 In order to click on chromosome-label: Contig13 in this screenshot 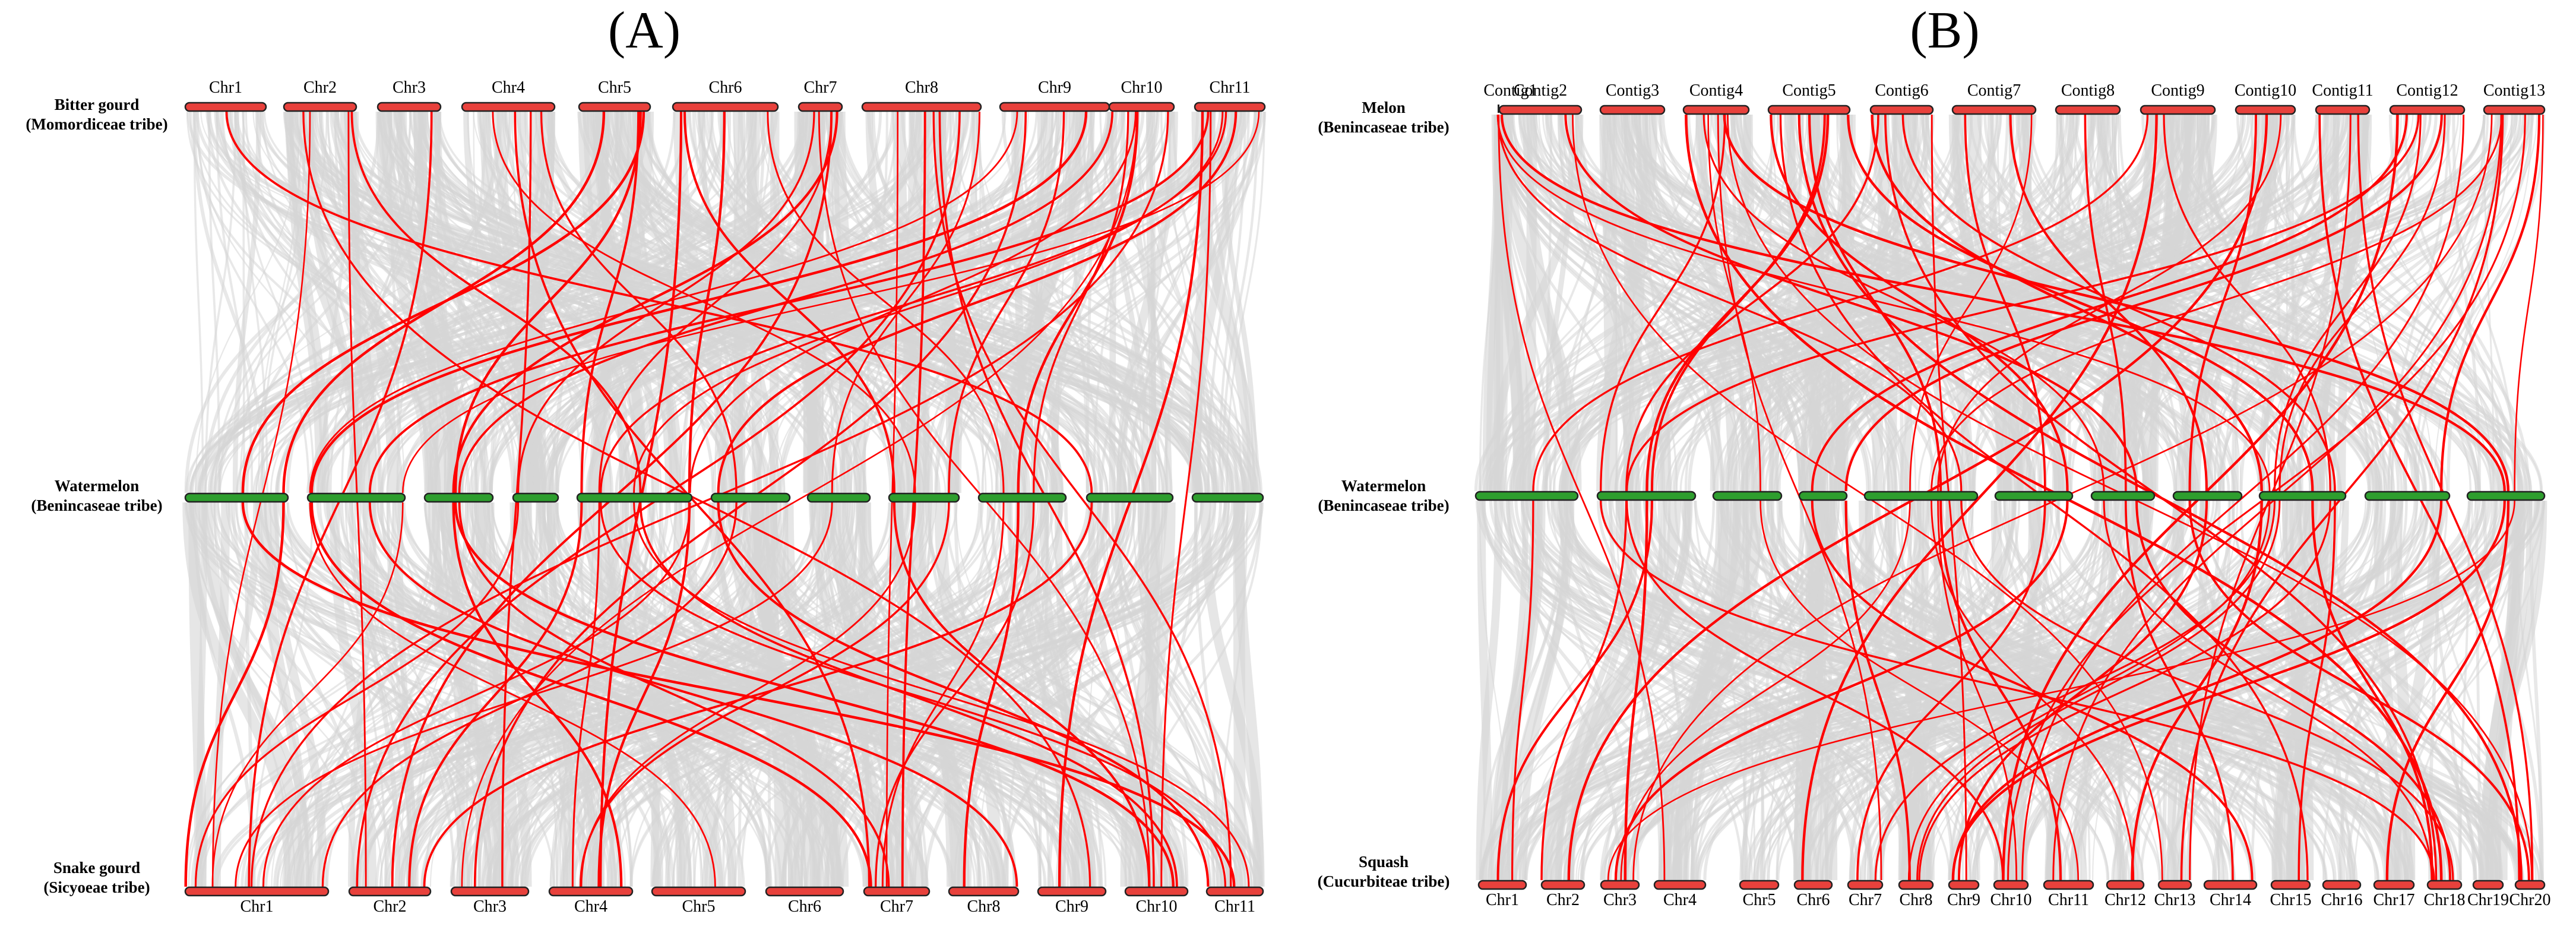, I will do `click(2514, 90)`.